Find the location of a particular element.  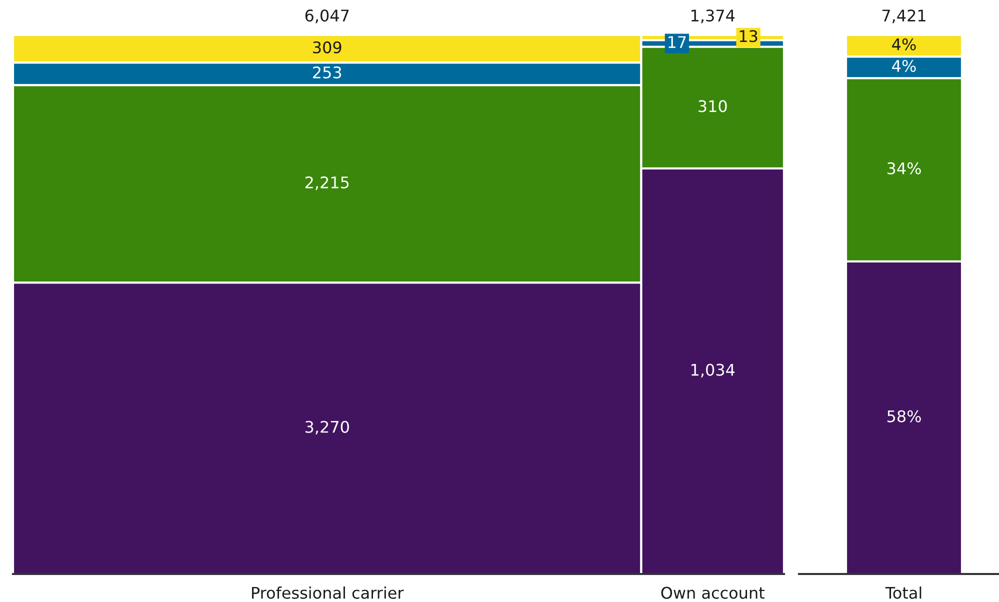

data-label: 34% is located at coordinates (904, 168).